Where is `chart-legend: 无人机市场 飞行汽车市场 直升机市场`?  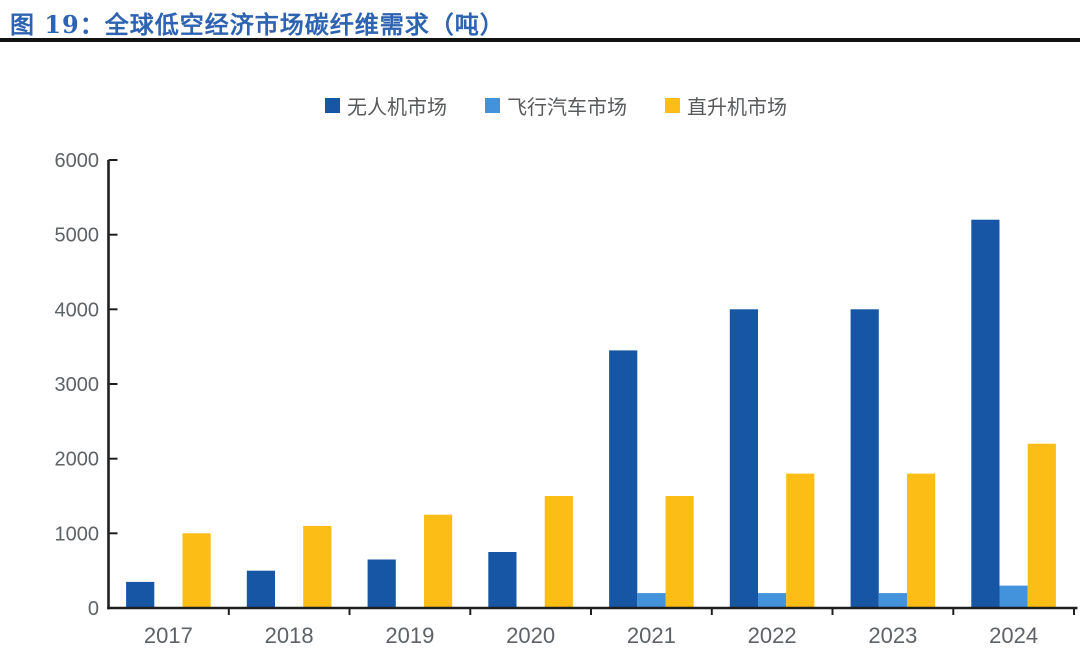 chart-legend: 无人机市场 飞行汽车市场 直升机市场 is located at coordinates (540, 105).